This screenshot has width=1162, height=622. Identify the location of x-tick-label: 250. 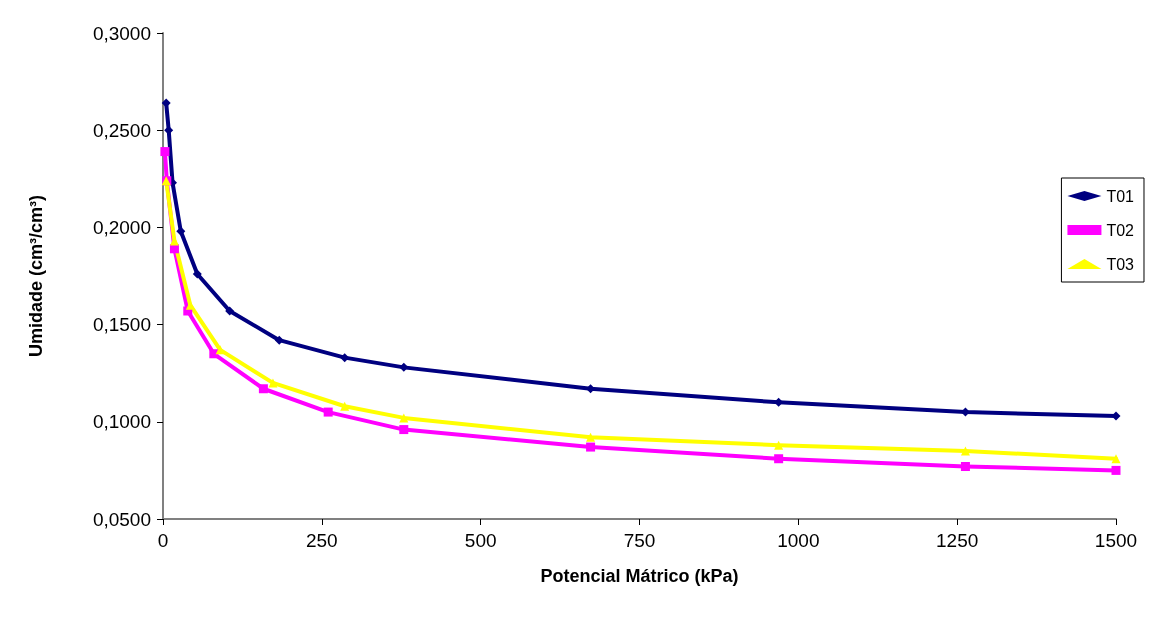
(321, 540).